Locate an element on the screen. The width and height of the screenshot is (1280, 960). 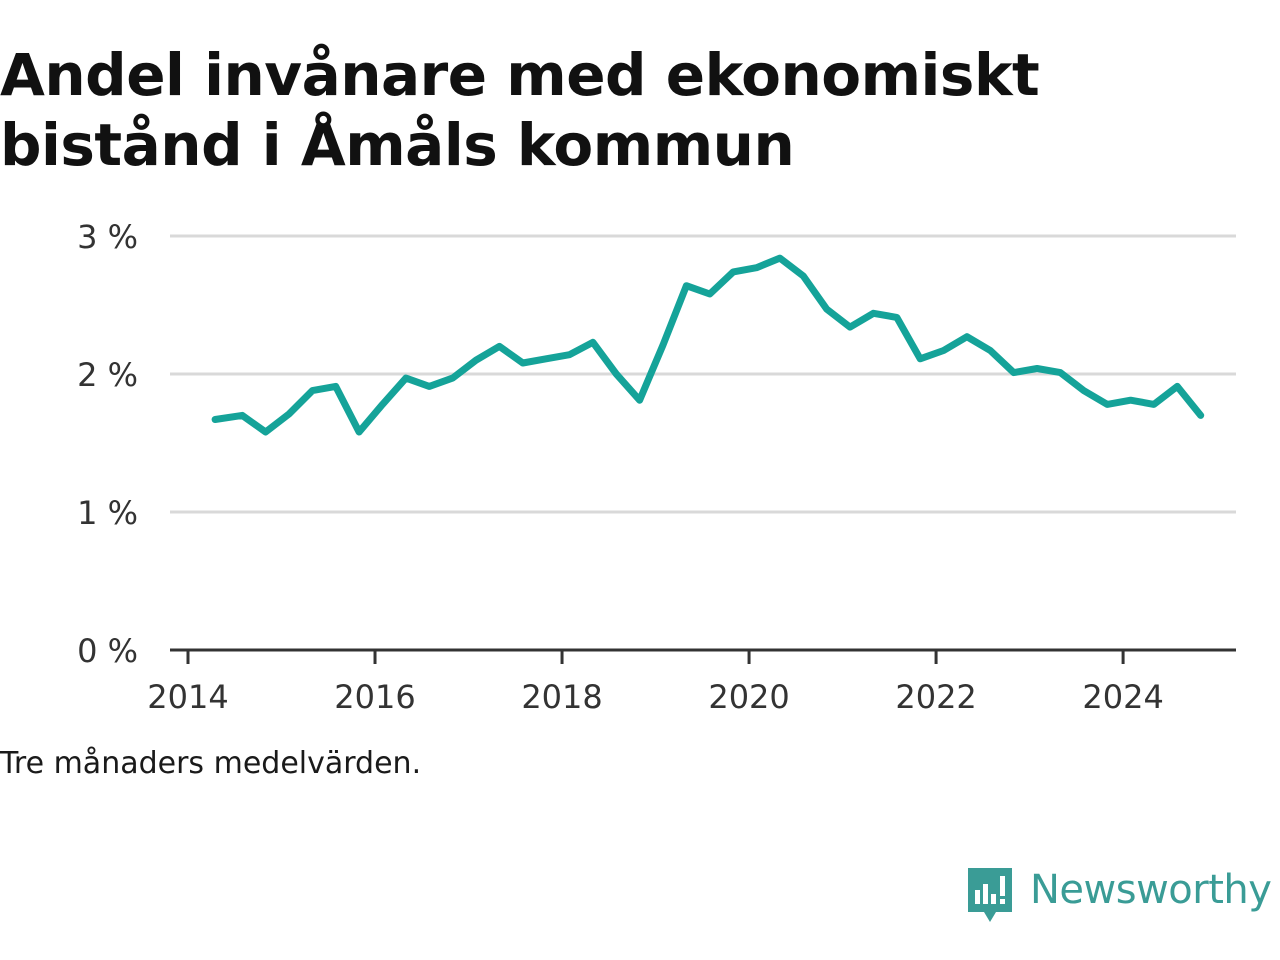
series-line is located at coordinates (708, 345).